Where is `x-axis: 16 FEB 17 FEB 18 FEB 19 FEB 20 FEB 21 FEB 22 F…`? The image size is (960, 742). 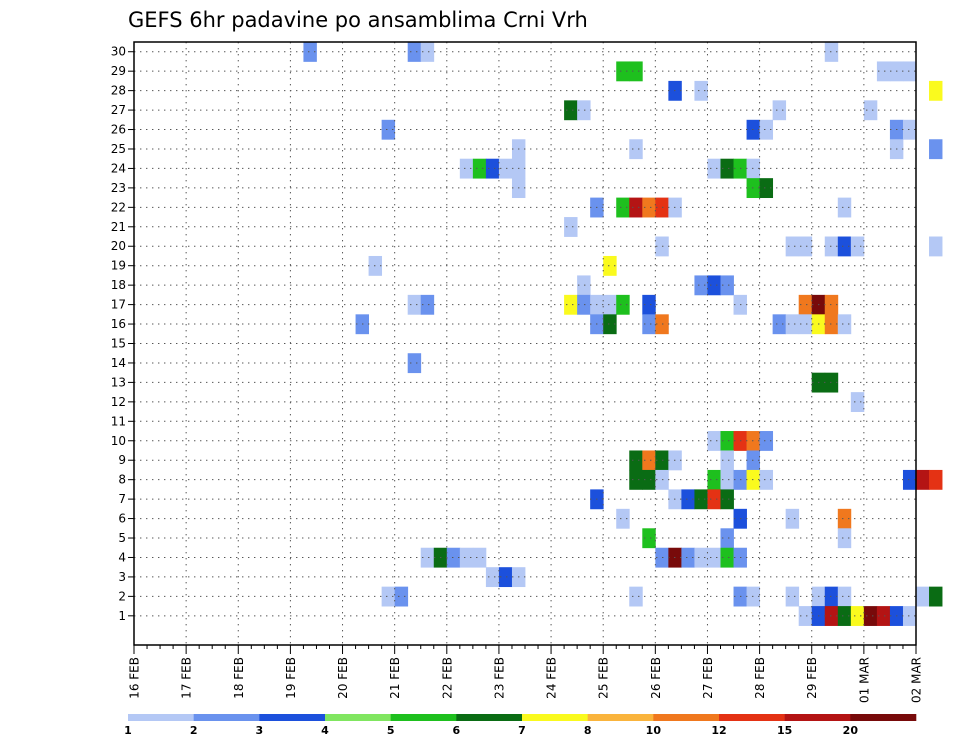 x-axis: 16 FEB 17 FEB 18 FEB 19 FEB 20 FEB 21 FEB 22 F… is located at coordinates (526, 674).